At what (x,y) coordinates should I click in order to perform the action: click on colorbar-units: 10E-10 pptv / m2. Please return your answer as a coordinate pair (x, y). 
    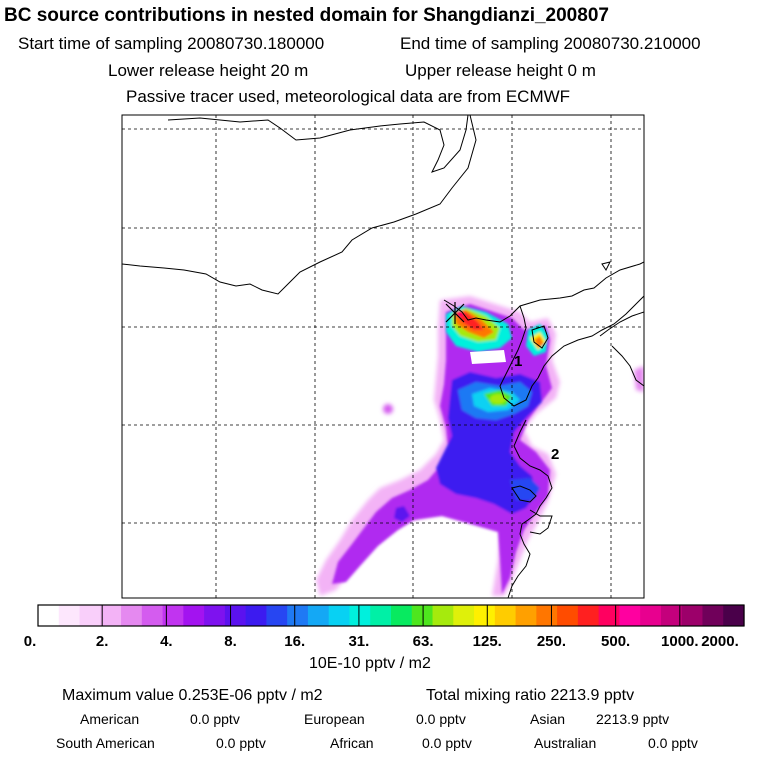
    Looking at the image, I should click on (370, 663).